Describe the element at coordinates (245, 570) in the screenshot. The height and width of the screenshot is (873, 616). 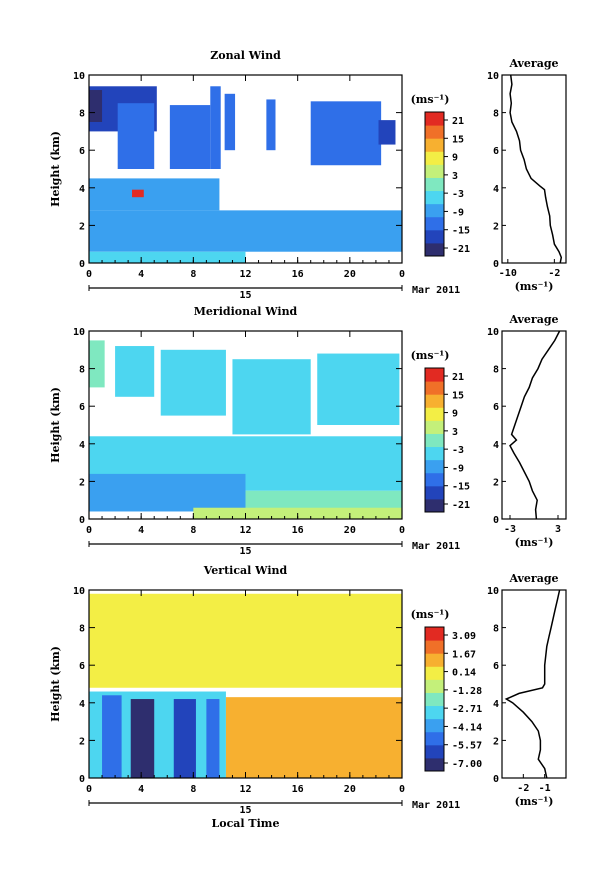
I see `panel-title: Vertical Wind` at that location.